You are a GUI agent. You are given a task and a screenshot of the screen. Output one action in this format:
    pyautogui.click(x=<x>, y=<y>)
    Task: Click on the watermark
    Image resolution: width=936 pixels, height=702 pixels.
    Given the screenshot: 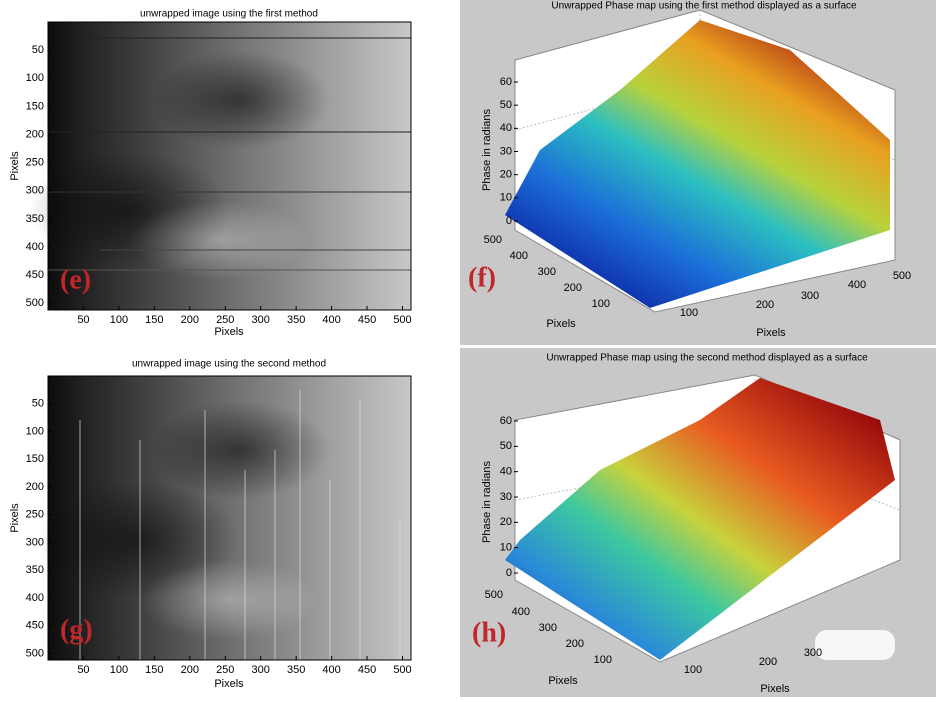 What is the action you would take?
    pyautogui.click(x=855, y=645)
    